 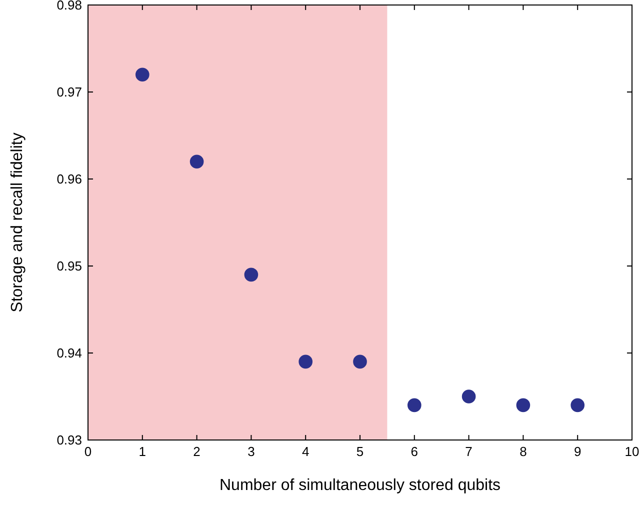 I want to click on y-tick-label: 0.97, so click(x=69, y=92).